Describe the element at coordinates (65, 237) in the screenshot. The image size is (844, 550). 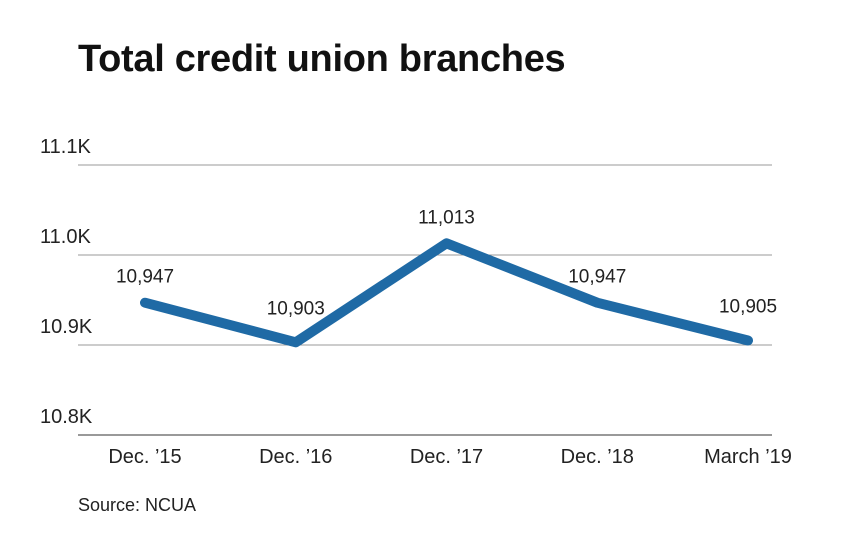
I see `y-tick-label: 11.0K` at that location.